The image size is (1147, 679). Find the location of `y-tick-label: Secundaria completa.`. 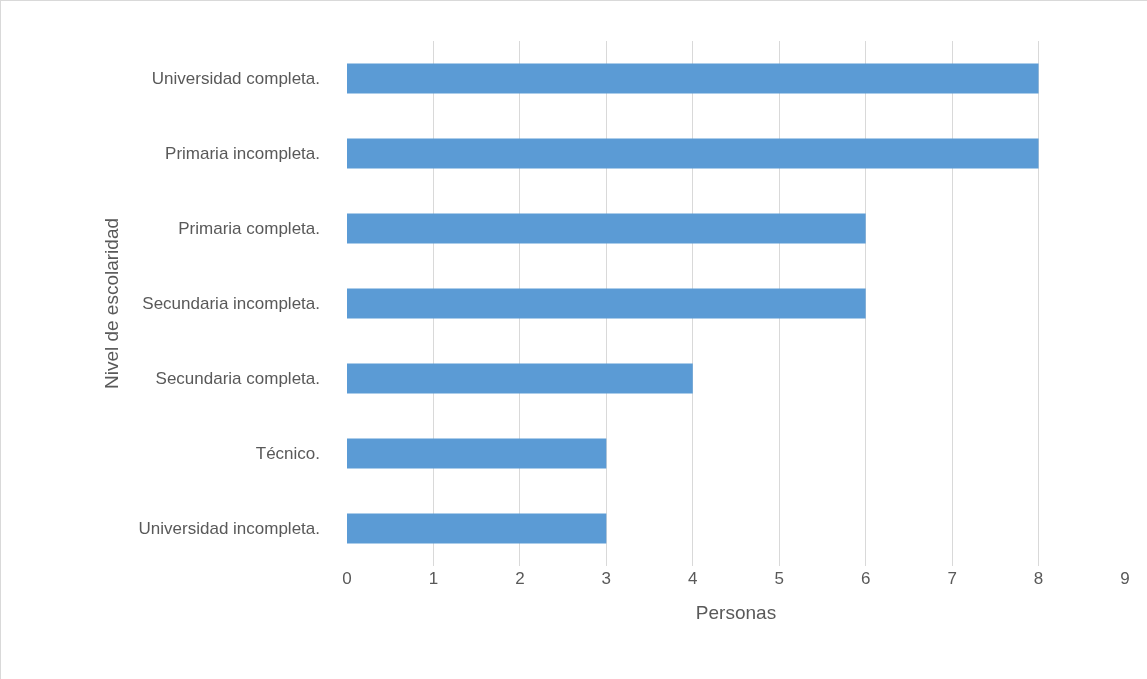

y-tick-label: Secundaria completa. is located at coordinates (237, 379).